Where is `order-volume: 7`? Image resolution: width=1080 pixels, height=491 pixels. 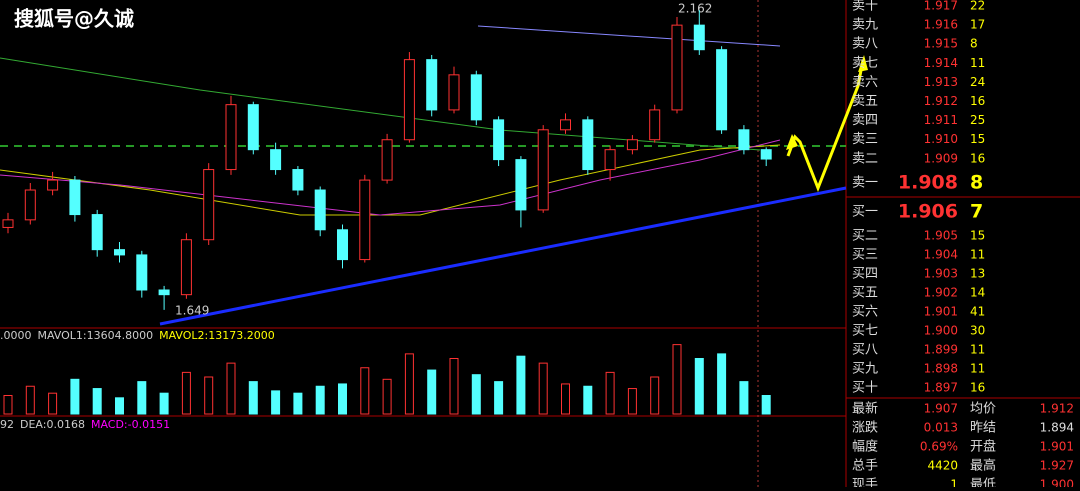 order-volume: 7 is located at coordinates (976, 212).